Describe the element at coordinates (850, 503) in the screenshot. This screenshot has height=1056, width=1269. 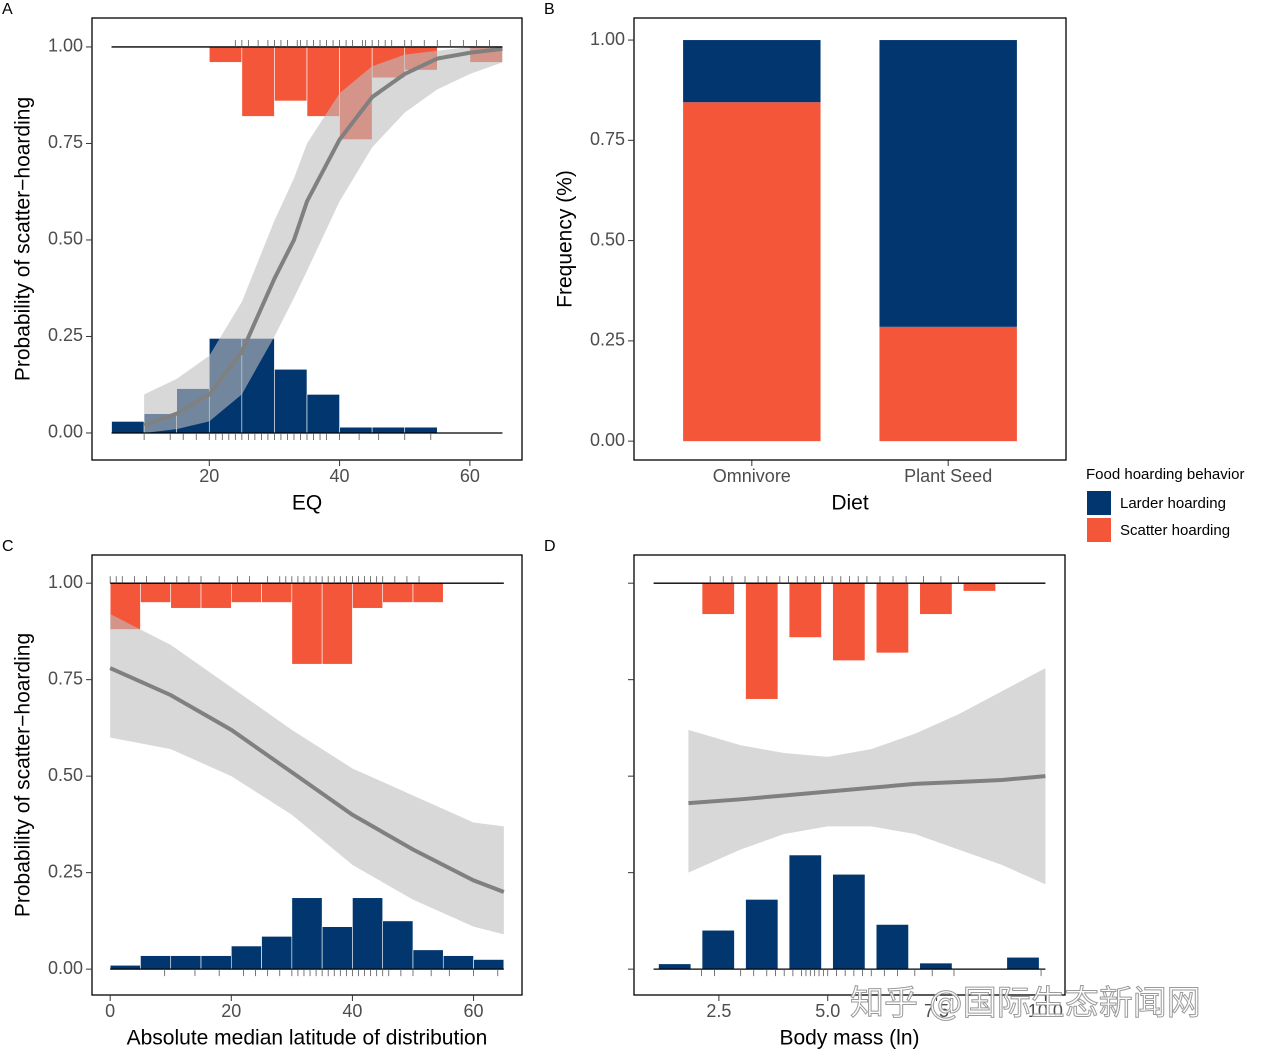
I see `x-axis-label: Diet` at that location.